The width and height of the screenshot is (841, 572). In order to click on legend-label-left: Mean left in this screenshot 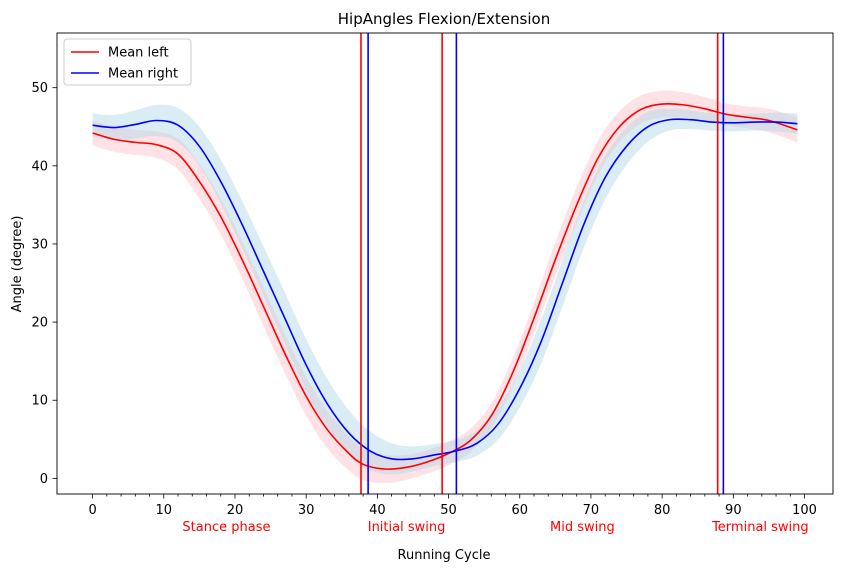, I will do `click(138, 53)`.